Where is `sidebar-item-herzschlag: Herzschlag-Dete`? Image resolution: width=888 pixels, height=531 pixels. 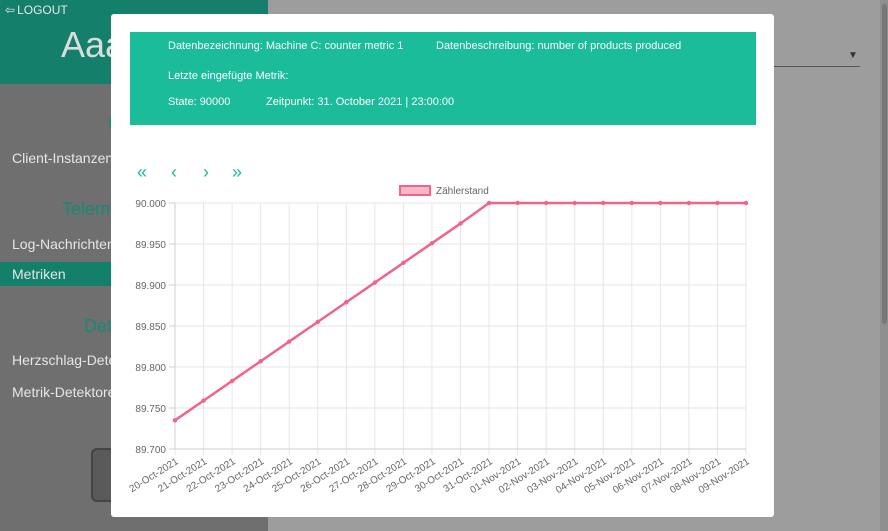
sidebar-item-herzschlag: Herzschlag-Dete is located at coordinates (64, 360).